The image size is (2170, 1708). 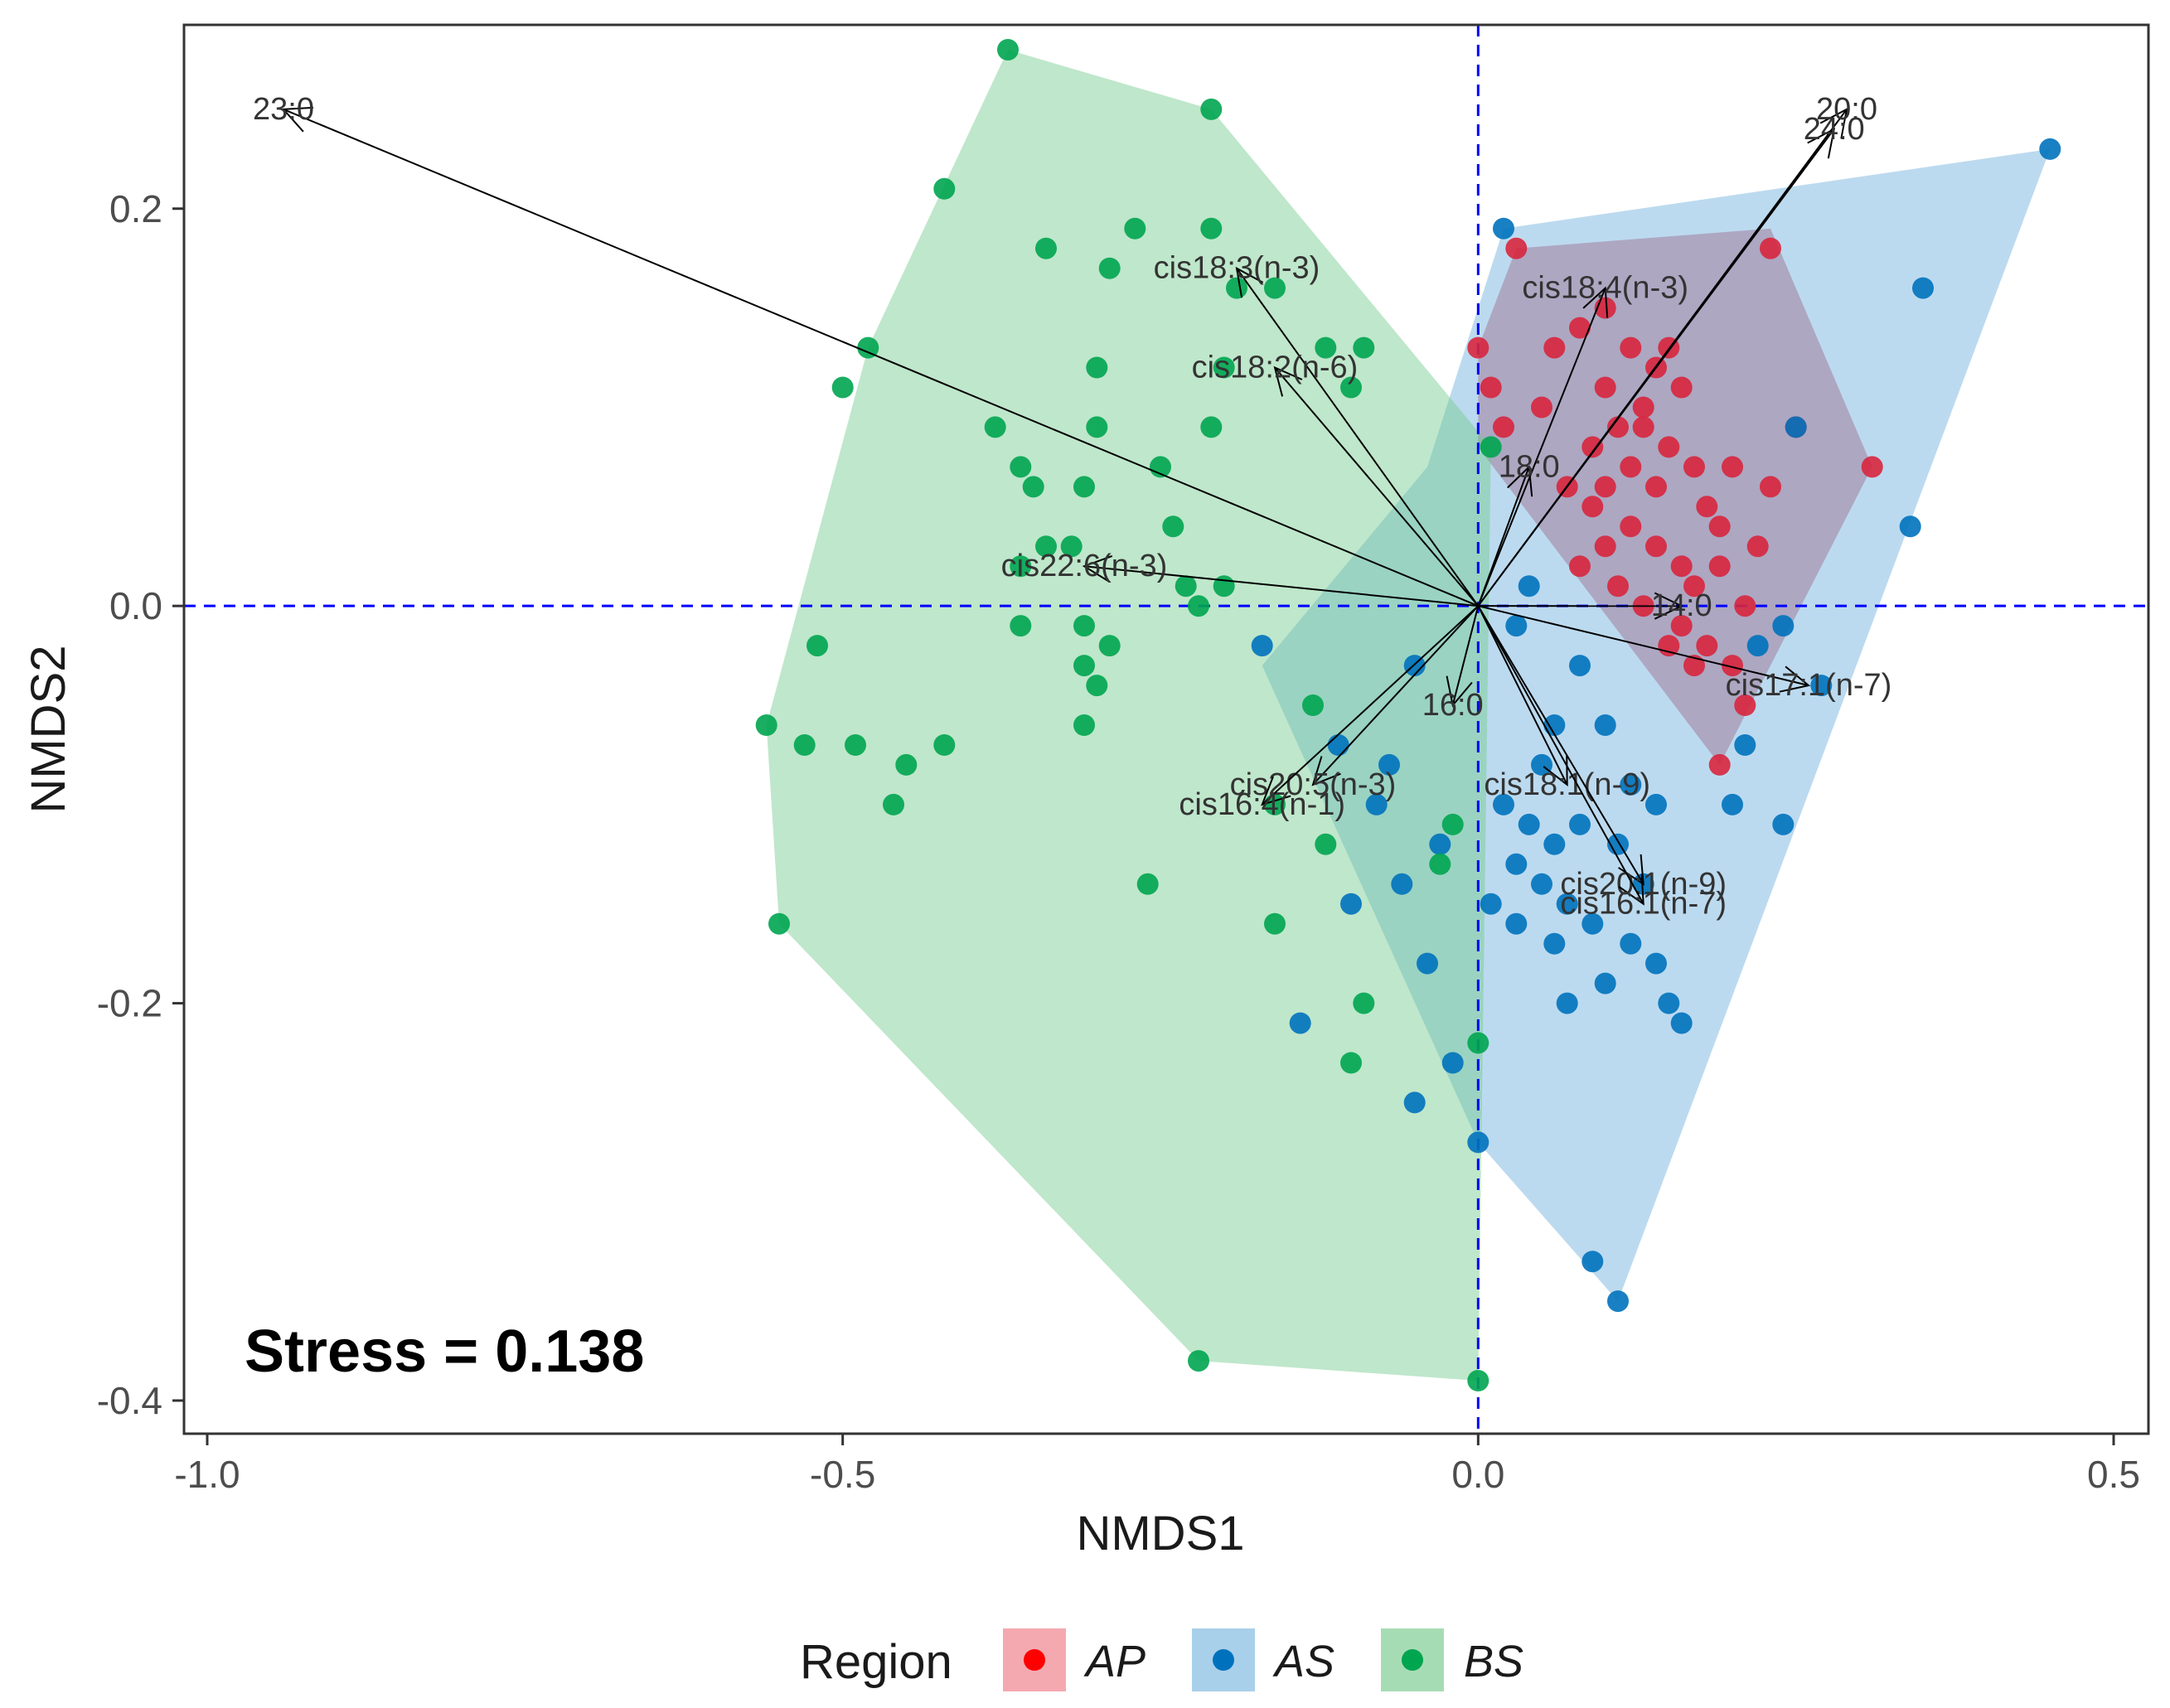 I want to click on x-tick-label: 0.5, so click(x=2113, y=1474).